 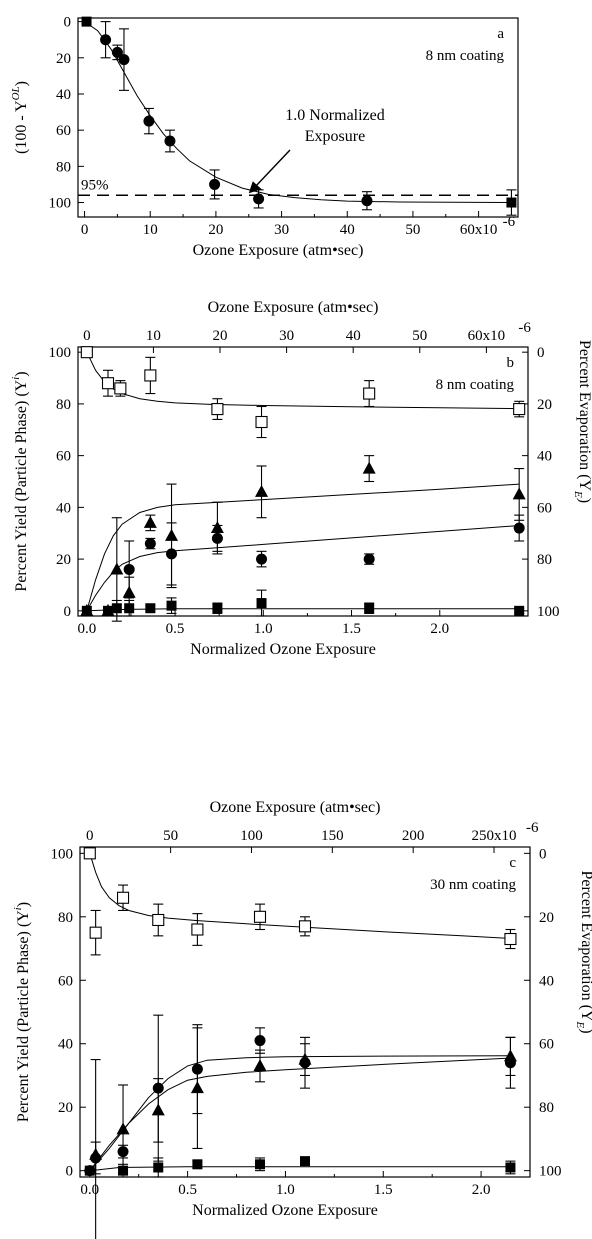 I want to click on annotation-arrow-shaft, so click(x=272, y=168).